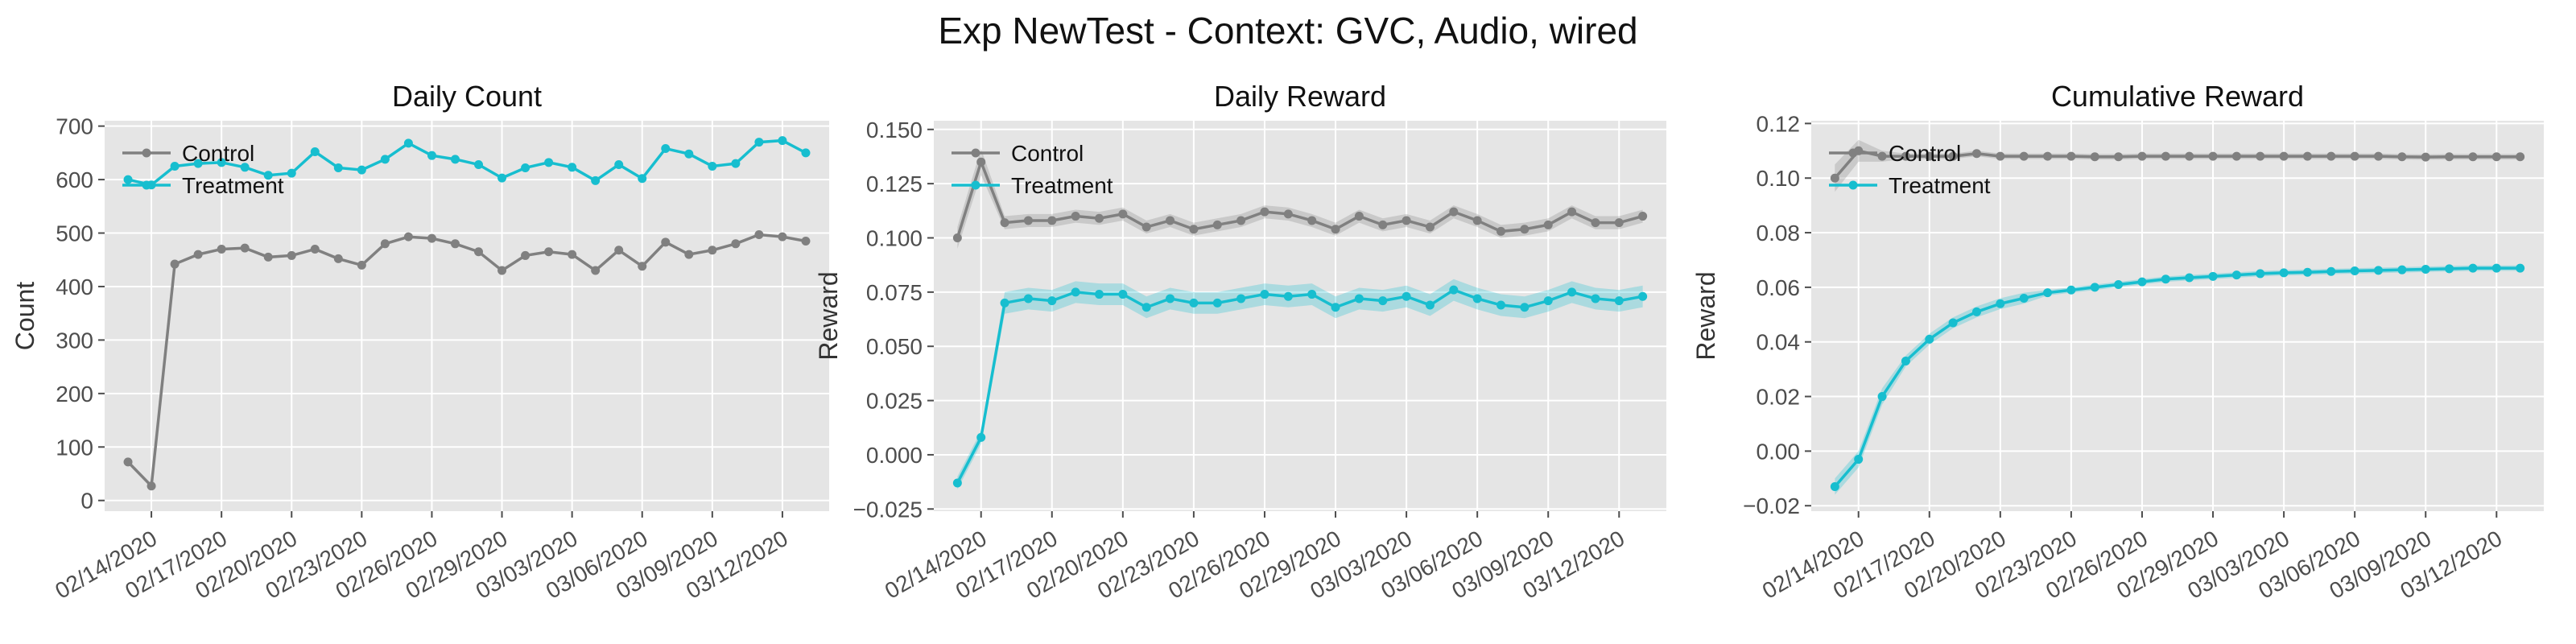 The width and height of the screenshot is (2576, 644). Describe the element at coordinates (1771, 505) in the screenshot. I see `y-tick-label: −0.02` at that location.